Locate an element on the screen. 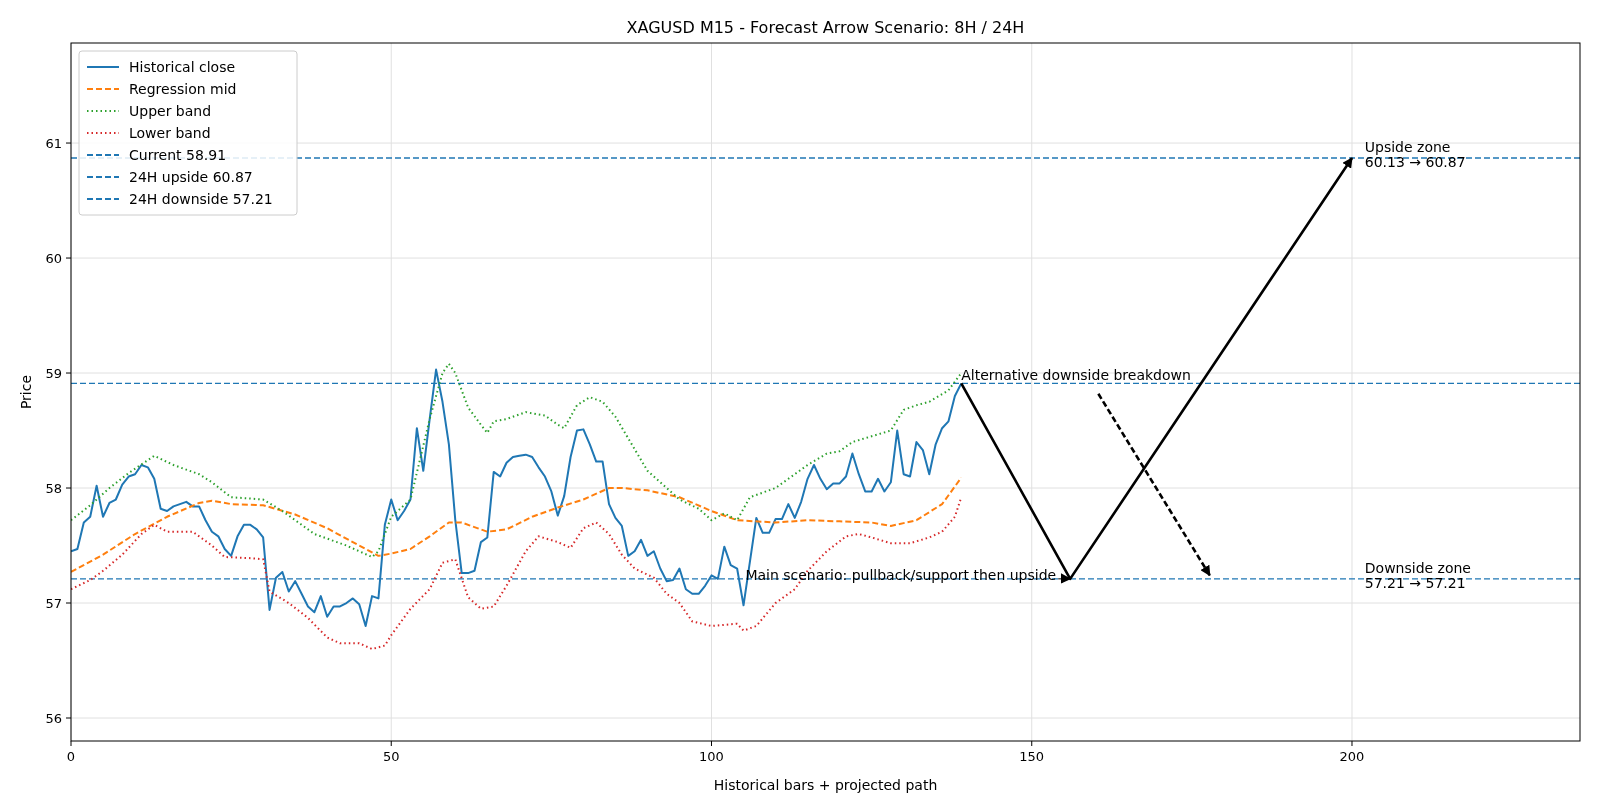  legend-label: Lower band is located at coordinates (170, 132).